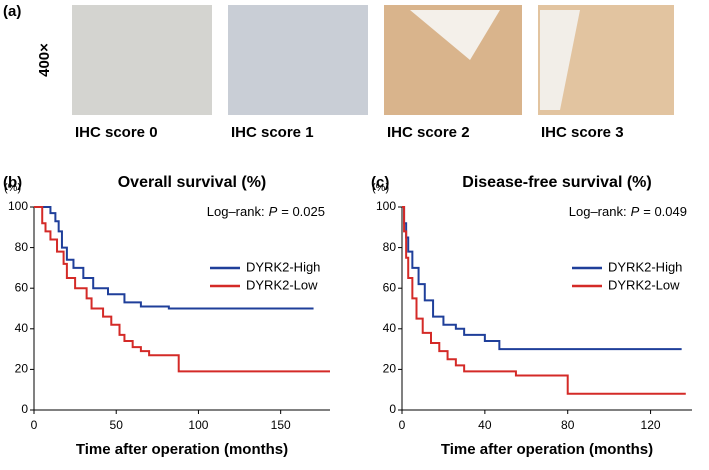  I want to click on x-tick-label: 120, so click(651, 425).